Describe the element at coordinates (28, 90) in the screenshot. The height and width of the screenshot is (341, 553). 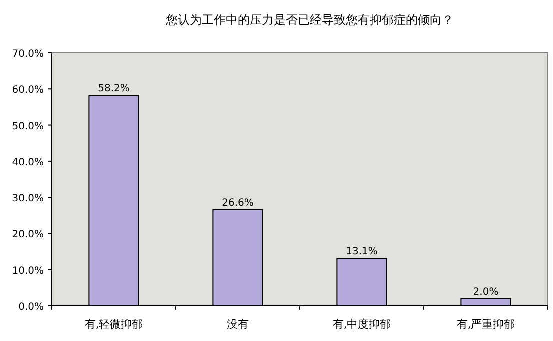
I see `y-tick-label: 60.0%` at that location.